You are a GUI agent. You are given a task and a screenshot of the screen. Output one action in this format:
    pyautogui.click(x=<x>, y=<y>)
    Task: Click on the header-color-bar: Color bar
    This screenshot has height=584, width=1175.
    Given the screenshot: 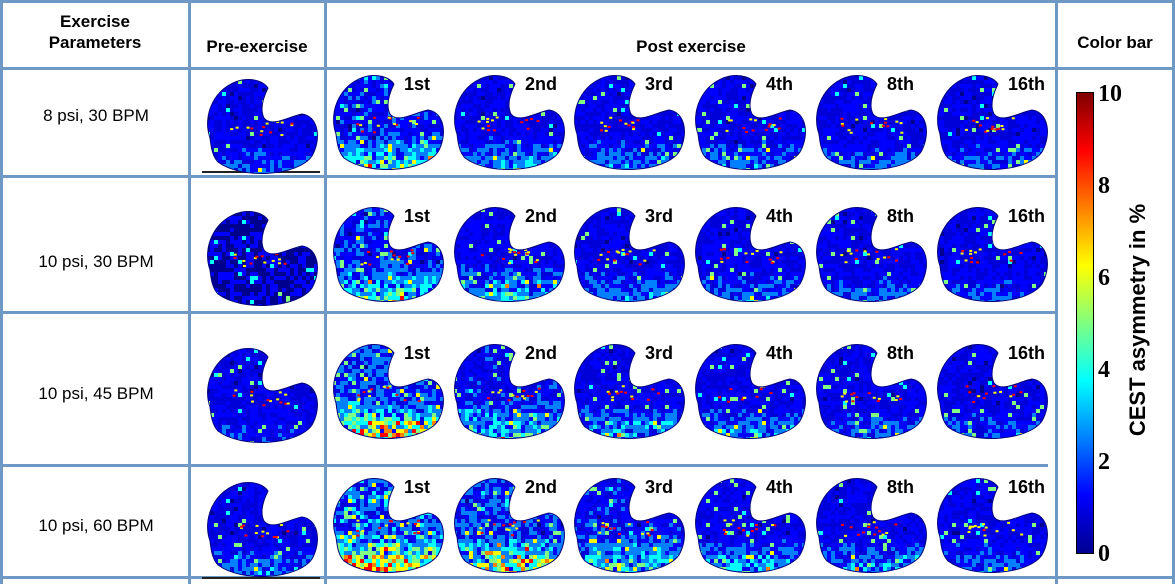 What is the action you would take?
    pyautogui.click(x=1115, y=42)
    